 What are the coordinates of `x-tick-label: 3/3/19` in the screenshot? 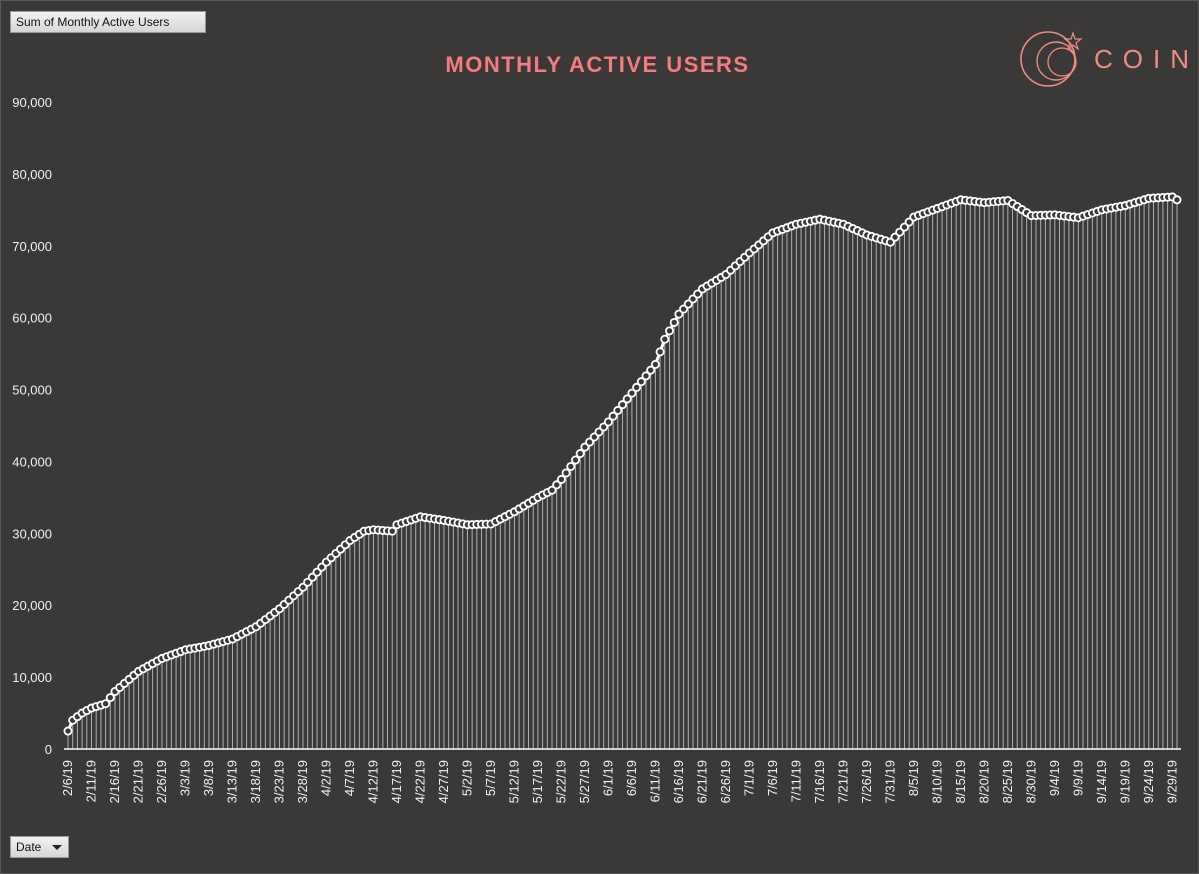 It's located at (184, 778).